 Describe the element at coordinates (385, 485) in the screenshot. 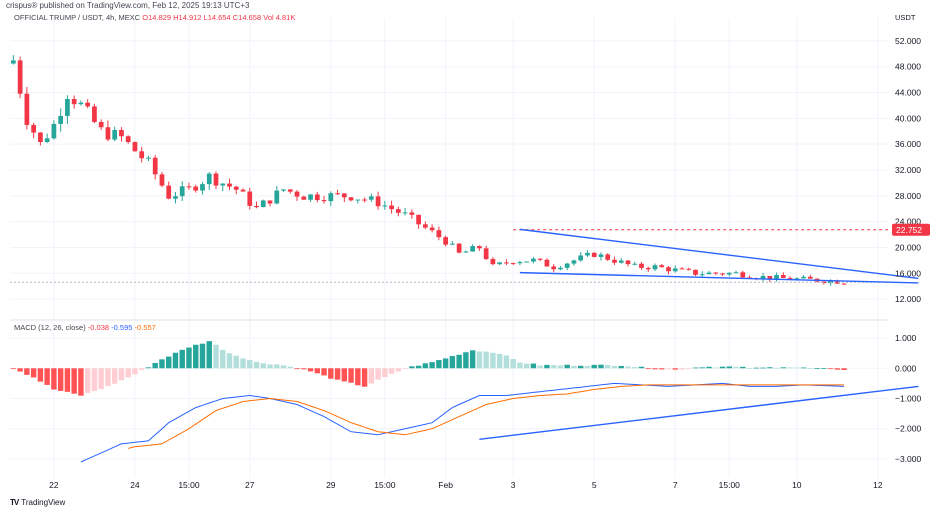

I see `time-tick-label: 15:00` at that location.